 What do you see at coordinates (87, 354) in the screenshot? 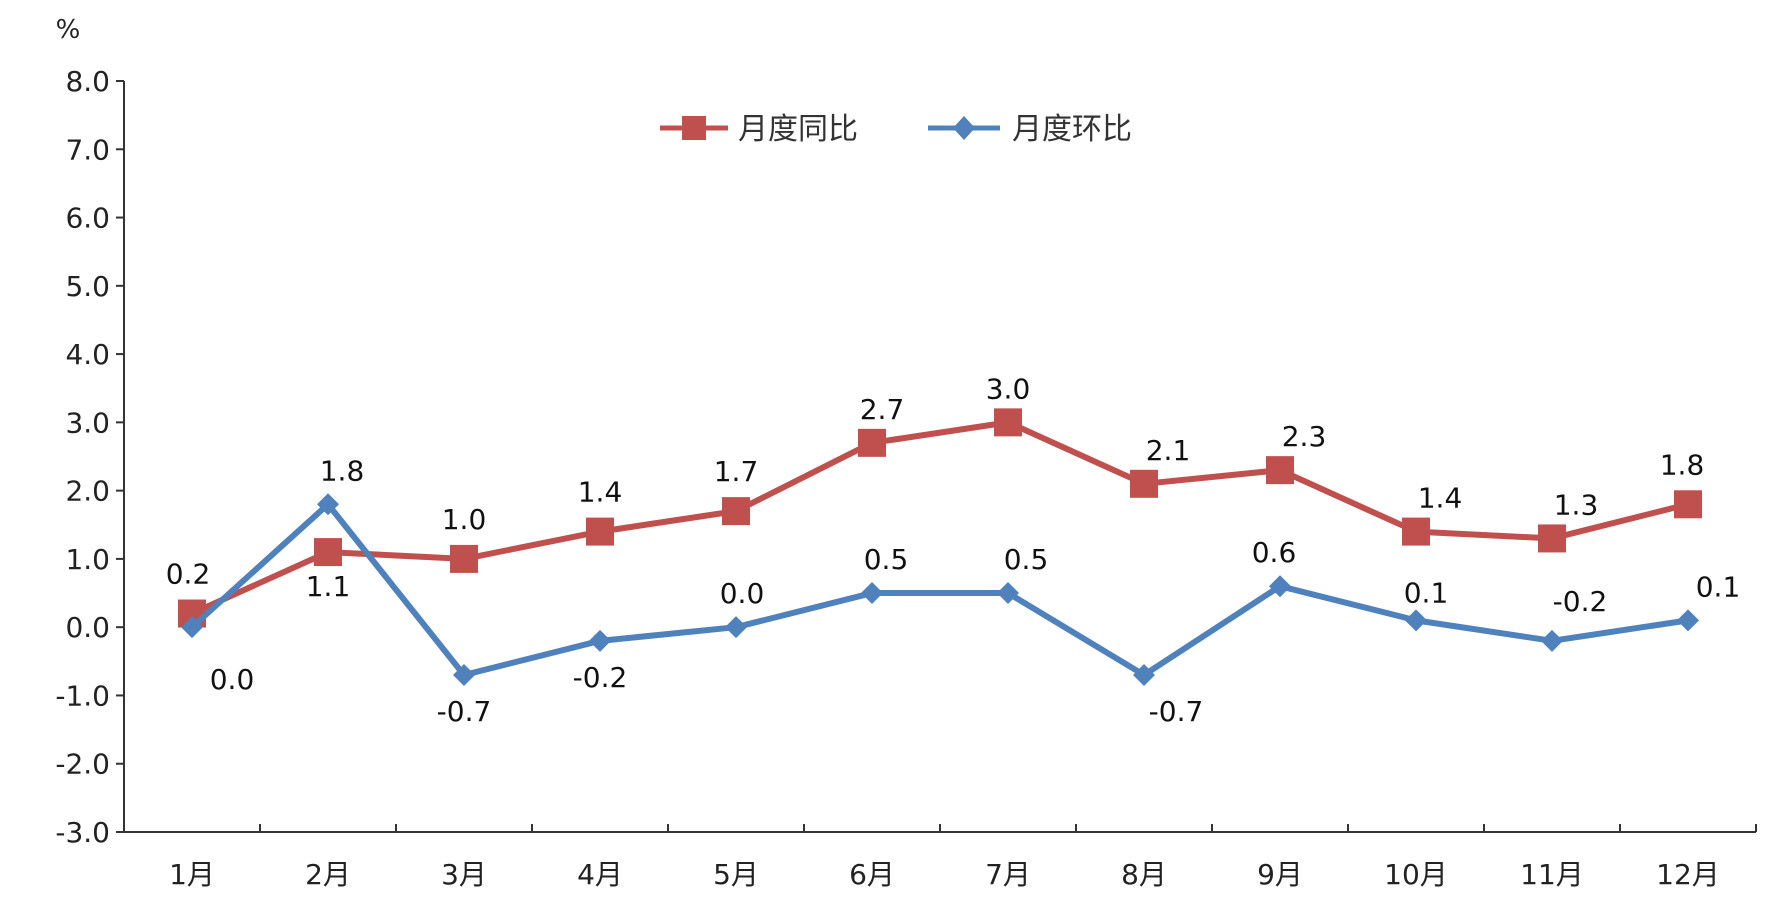
I see `y-tick-label: 4.0` at bounding box center [87, 354].